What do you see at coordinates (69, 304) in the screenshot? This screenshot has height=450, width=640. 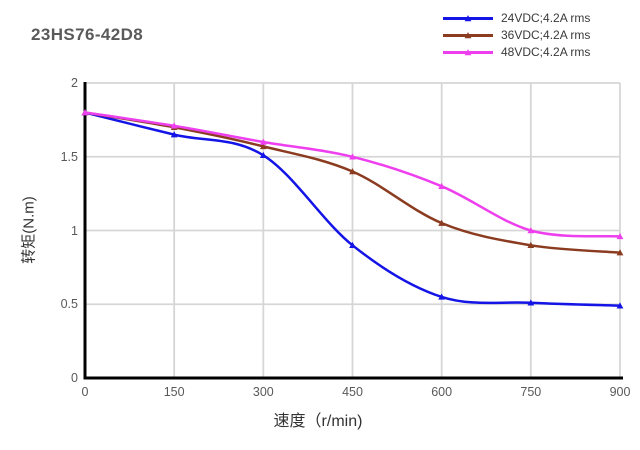 I see `y-tick-label: 0.5` at bounding box center [69, 304].